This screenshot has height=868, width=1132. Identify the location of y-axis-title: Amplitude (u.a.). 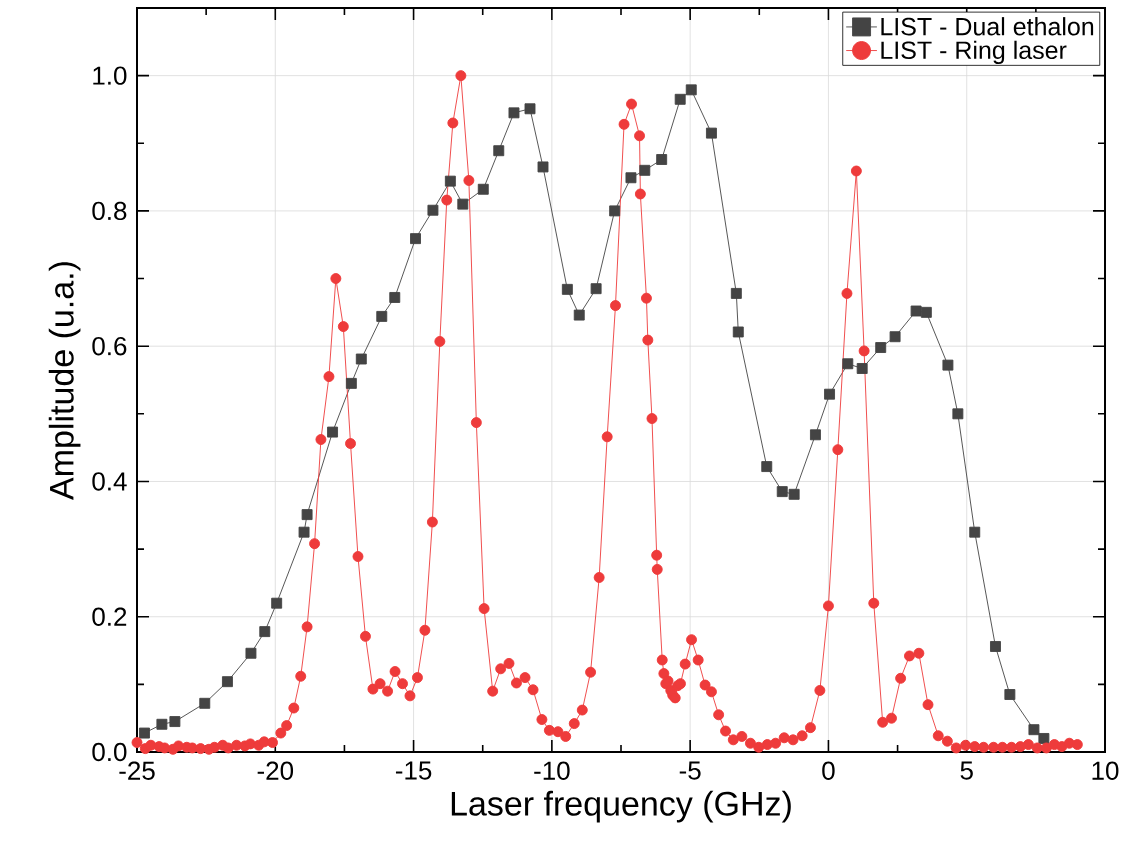
(64, 381).